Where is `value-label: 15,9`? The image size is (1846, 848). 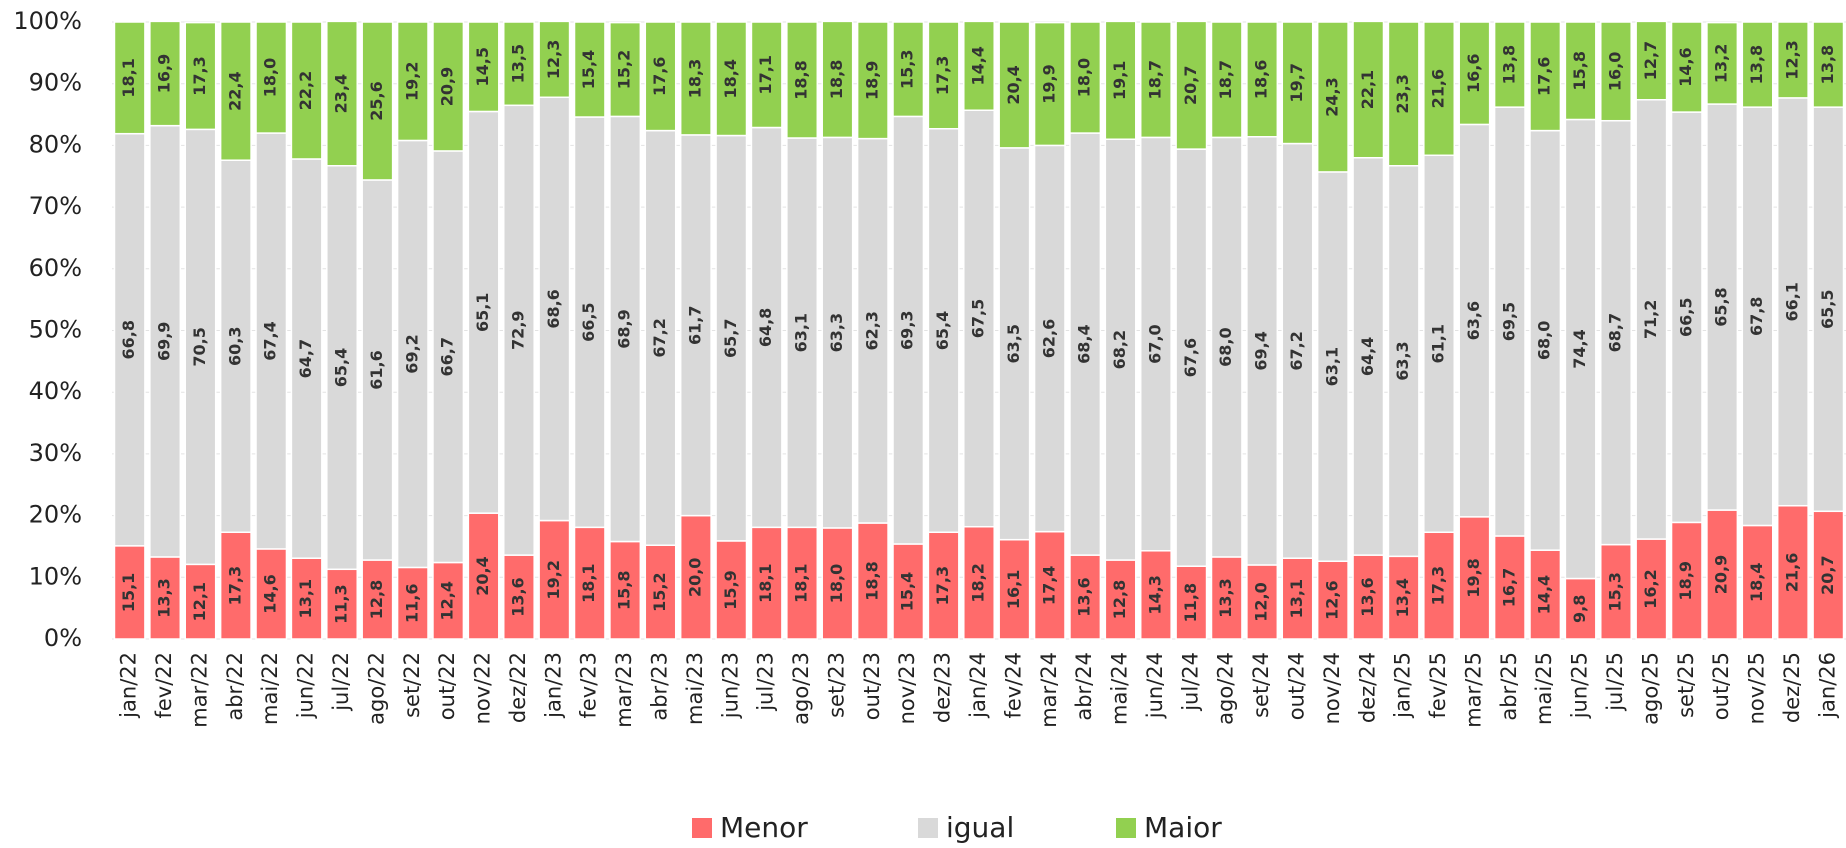 value-label: 15,9 is located at coordinates (730, 589).